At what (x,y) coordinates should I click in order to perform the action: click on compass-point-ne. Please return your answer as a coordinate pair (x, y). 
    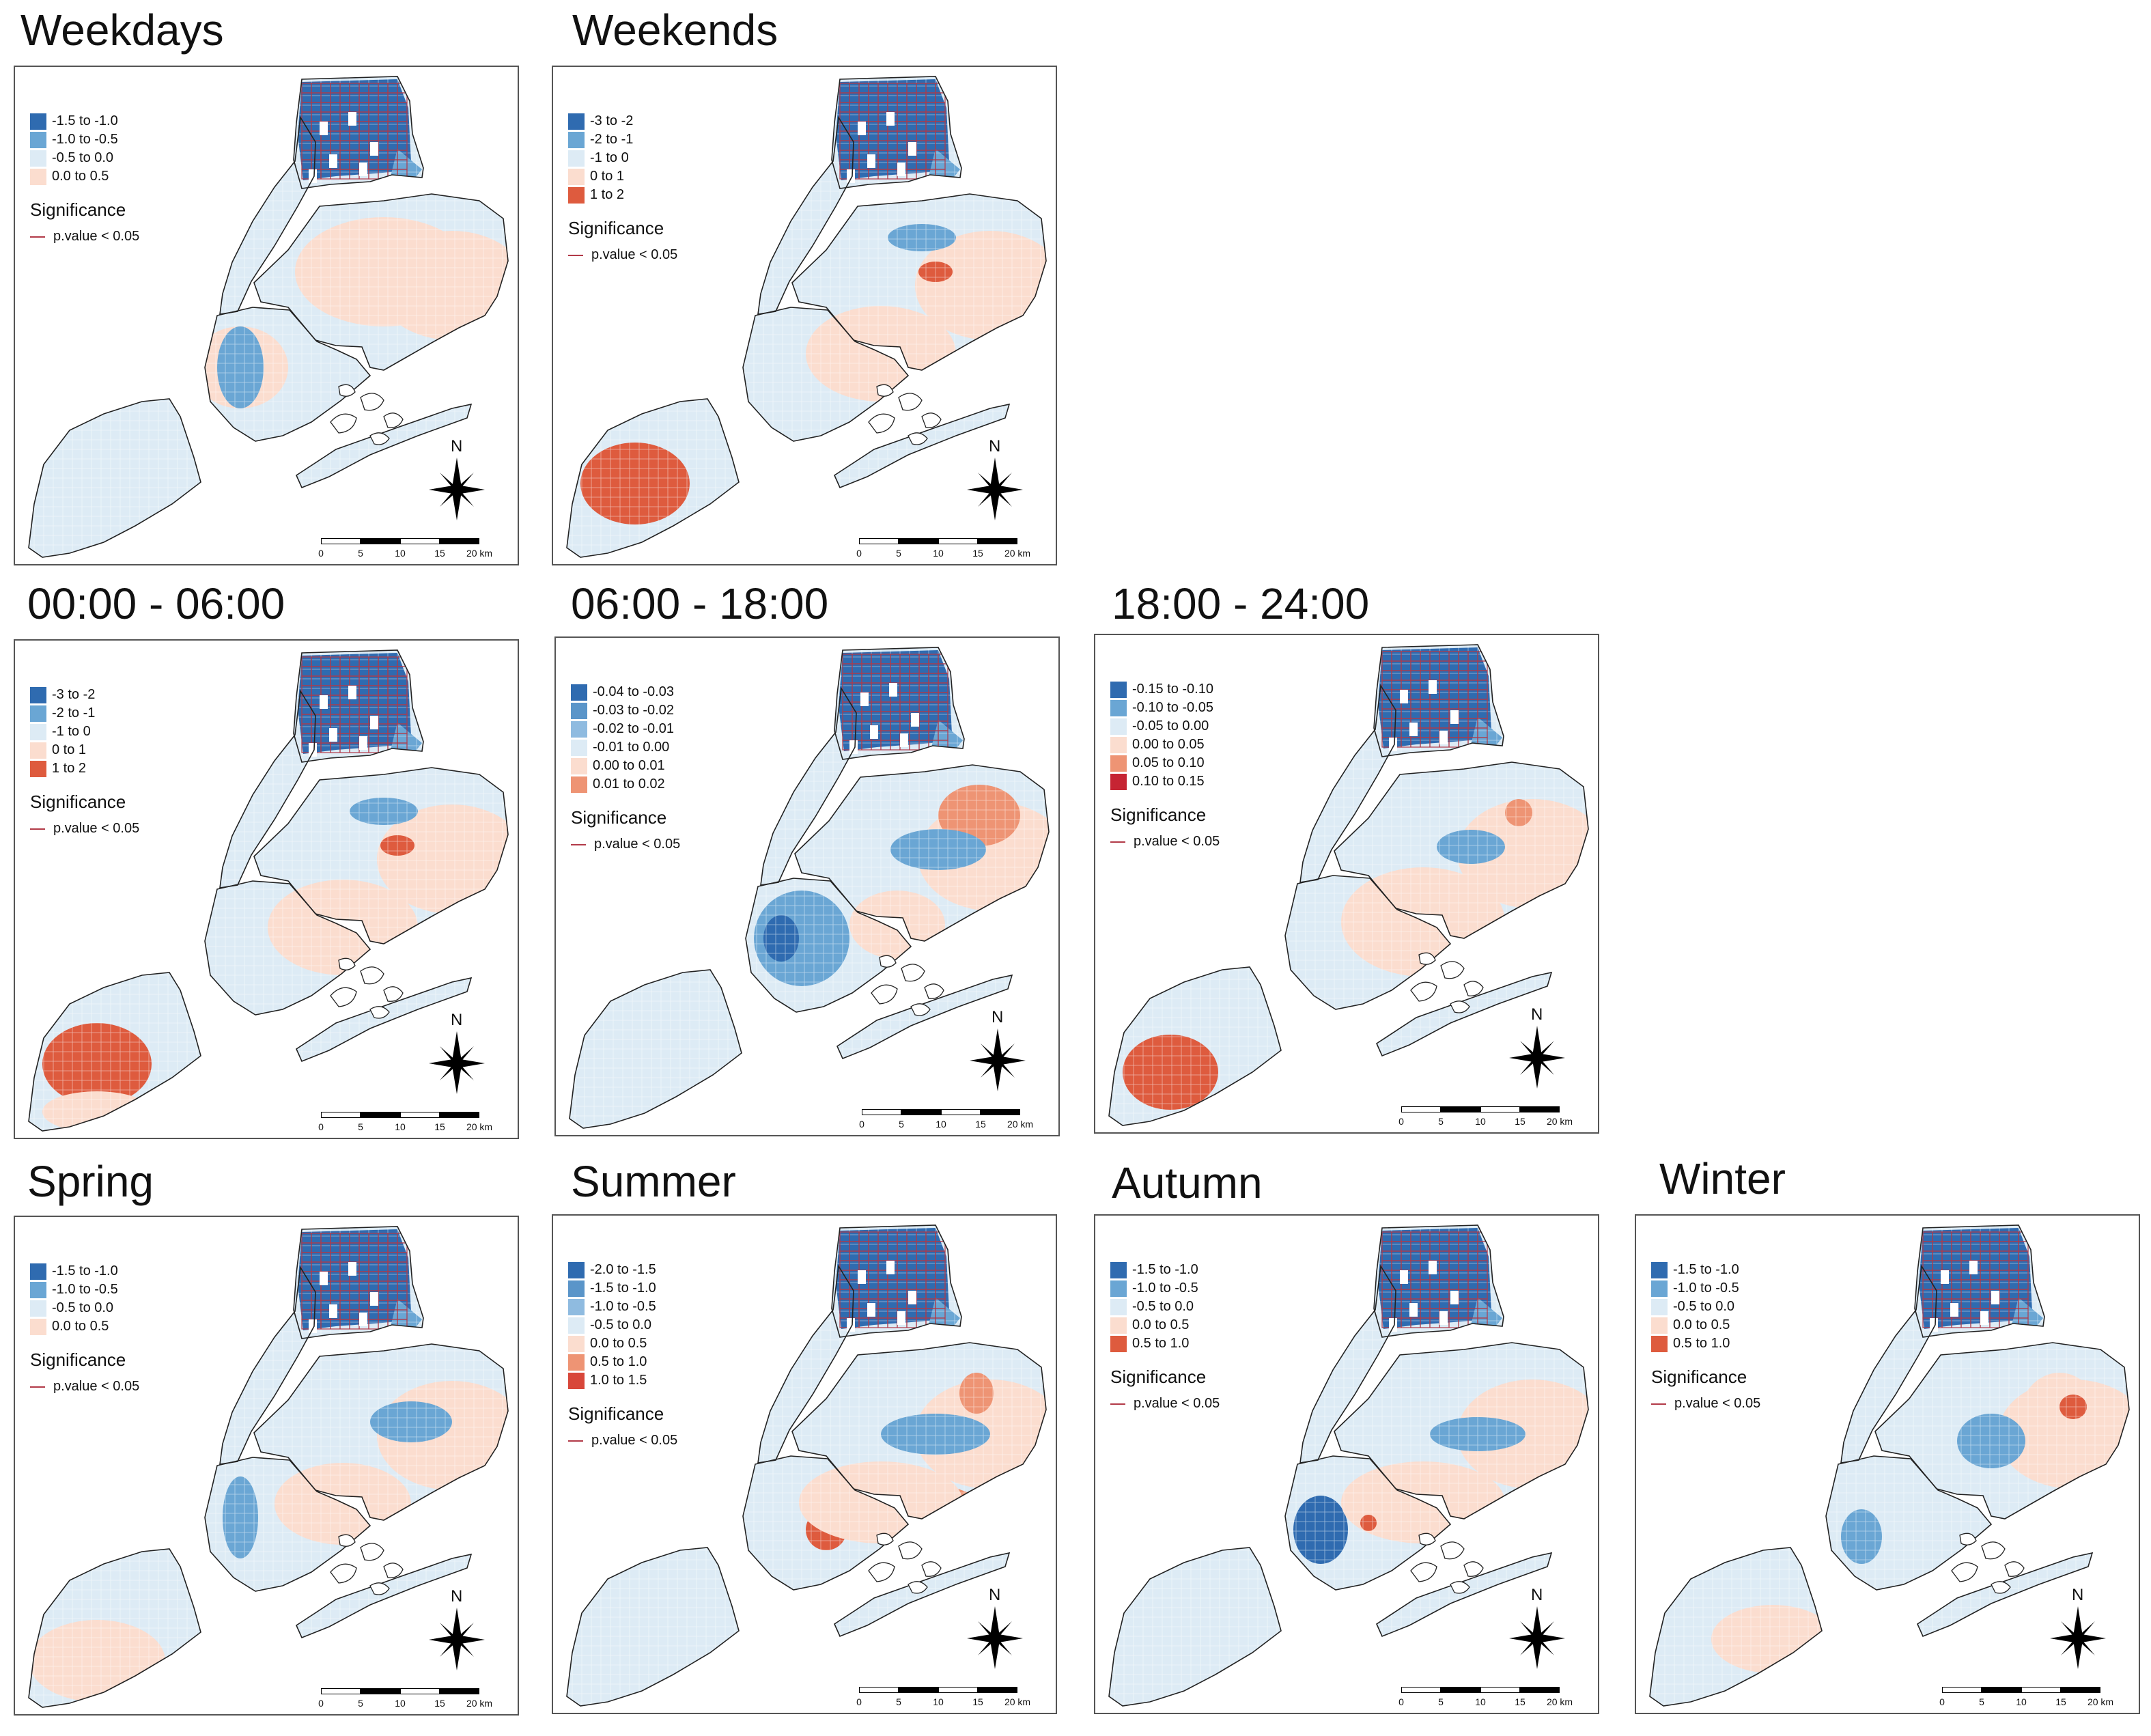
    Looking at the image, I should click on (2086, 1630).